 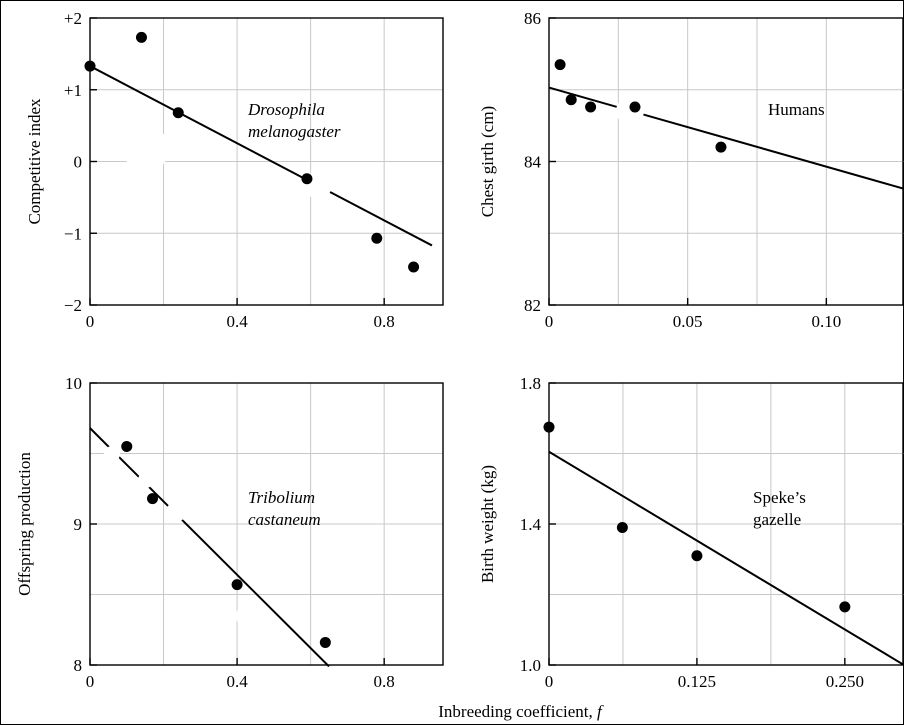 I want to click on x-tick-label: 0.250, so click(x=845, y=681).